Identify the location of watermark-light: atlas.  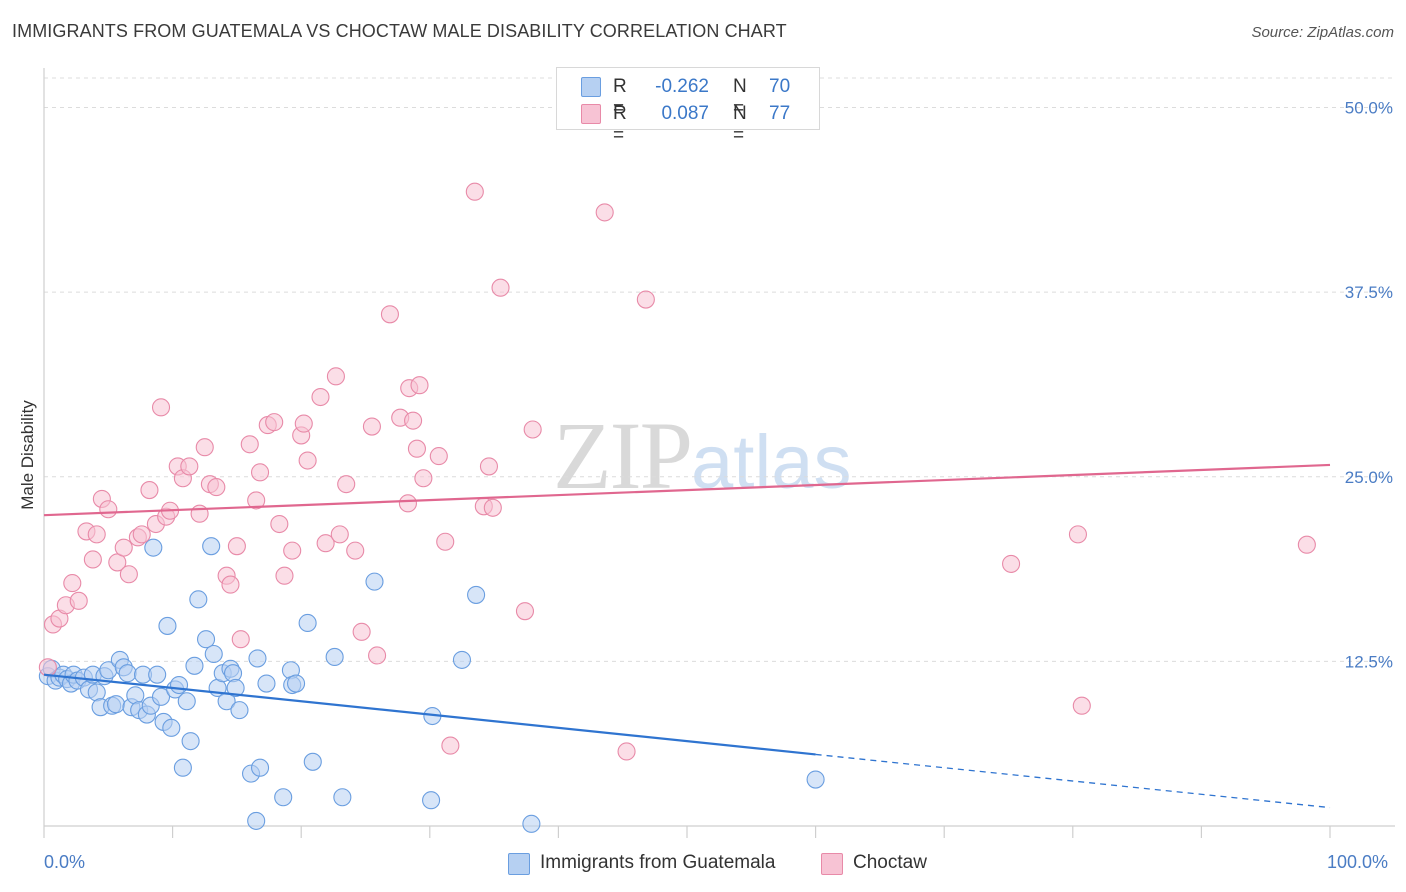
(771, 462).